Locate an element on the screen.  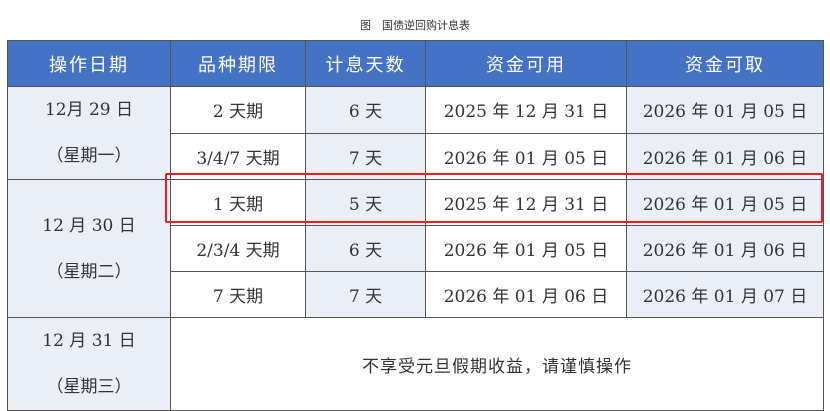
term-cell: 7 天期 is located at coordinates (238, 294).